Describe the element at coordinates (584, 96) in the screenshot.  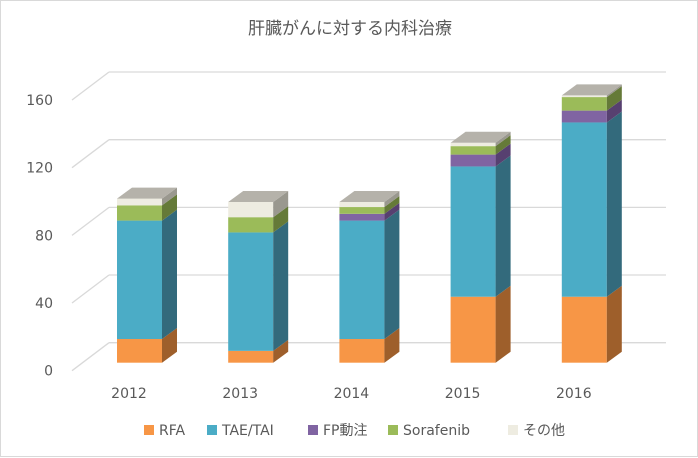
I see `bar-segment---2016` at that location.